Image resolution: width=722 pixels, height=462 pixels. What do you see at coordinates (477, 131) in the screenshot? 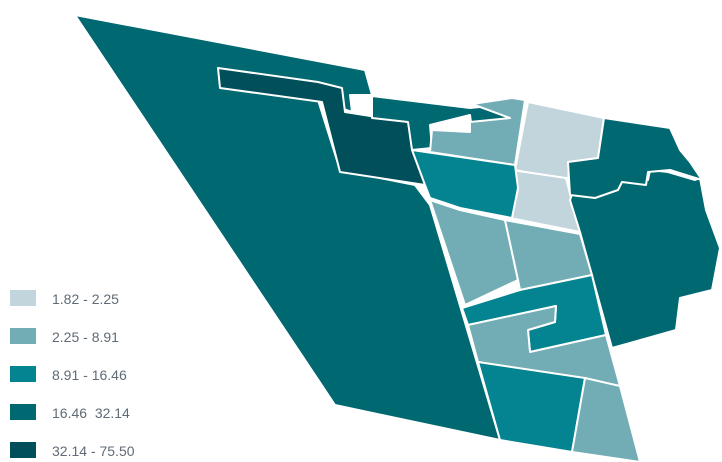
I see `region-north-medium` at bounding box center [477, 131].